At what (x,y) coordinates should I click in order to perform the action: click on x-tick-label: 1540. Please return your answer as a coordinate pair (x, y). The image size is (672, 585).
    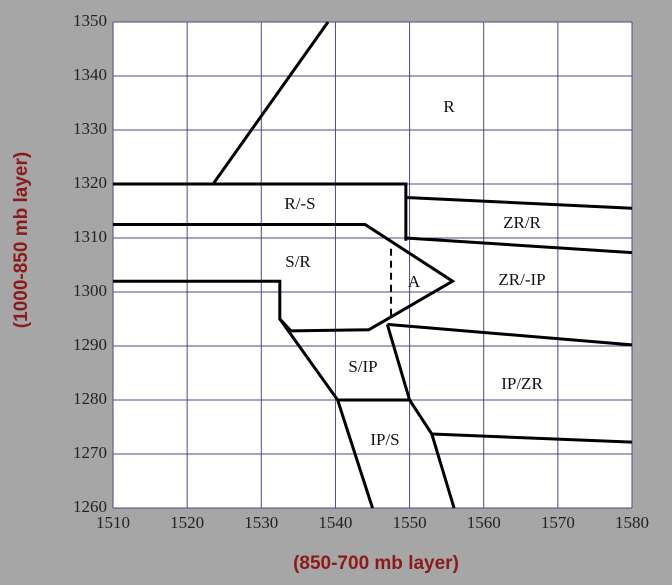
    Looking at the image, I should click on (335, 522).